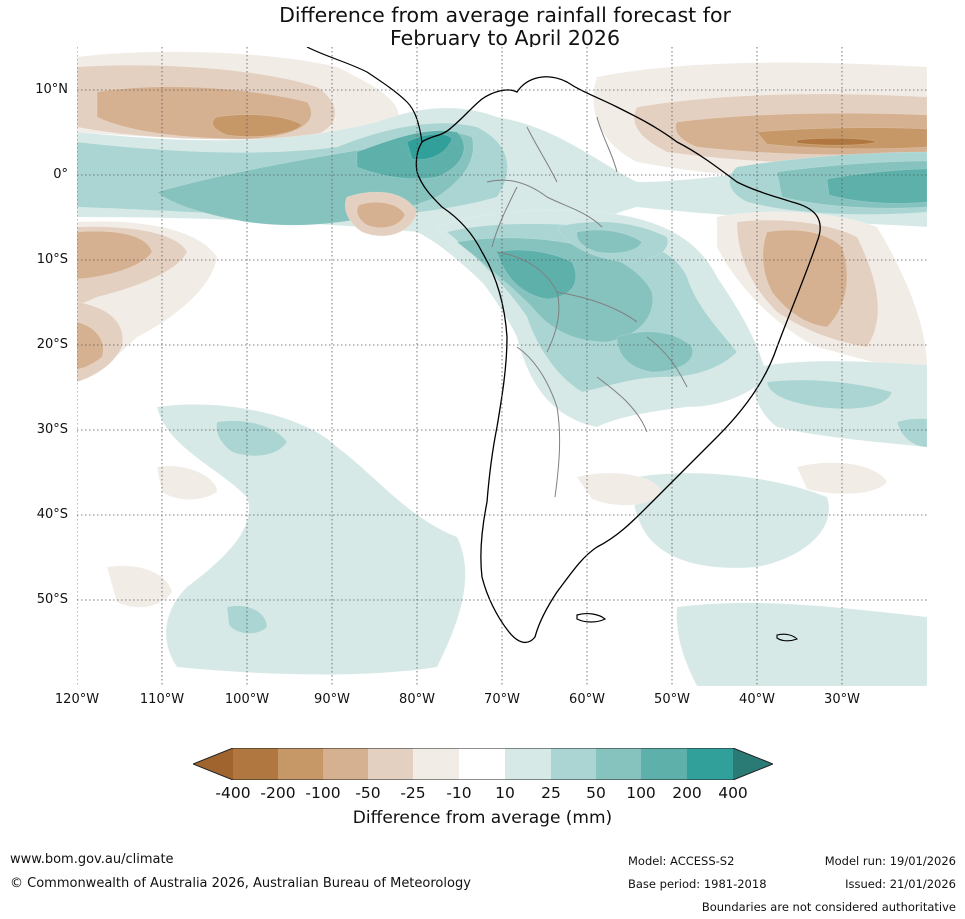  What do you see at coordinates (551, 793) in the screenshot?
I see `colorbar-tick-label: 25` at bounding box center [551, 793].